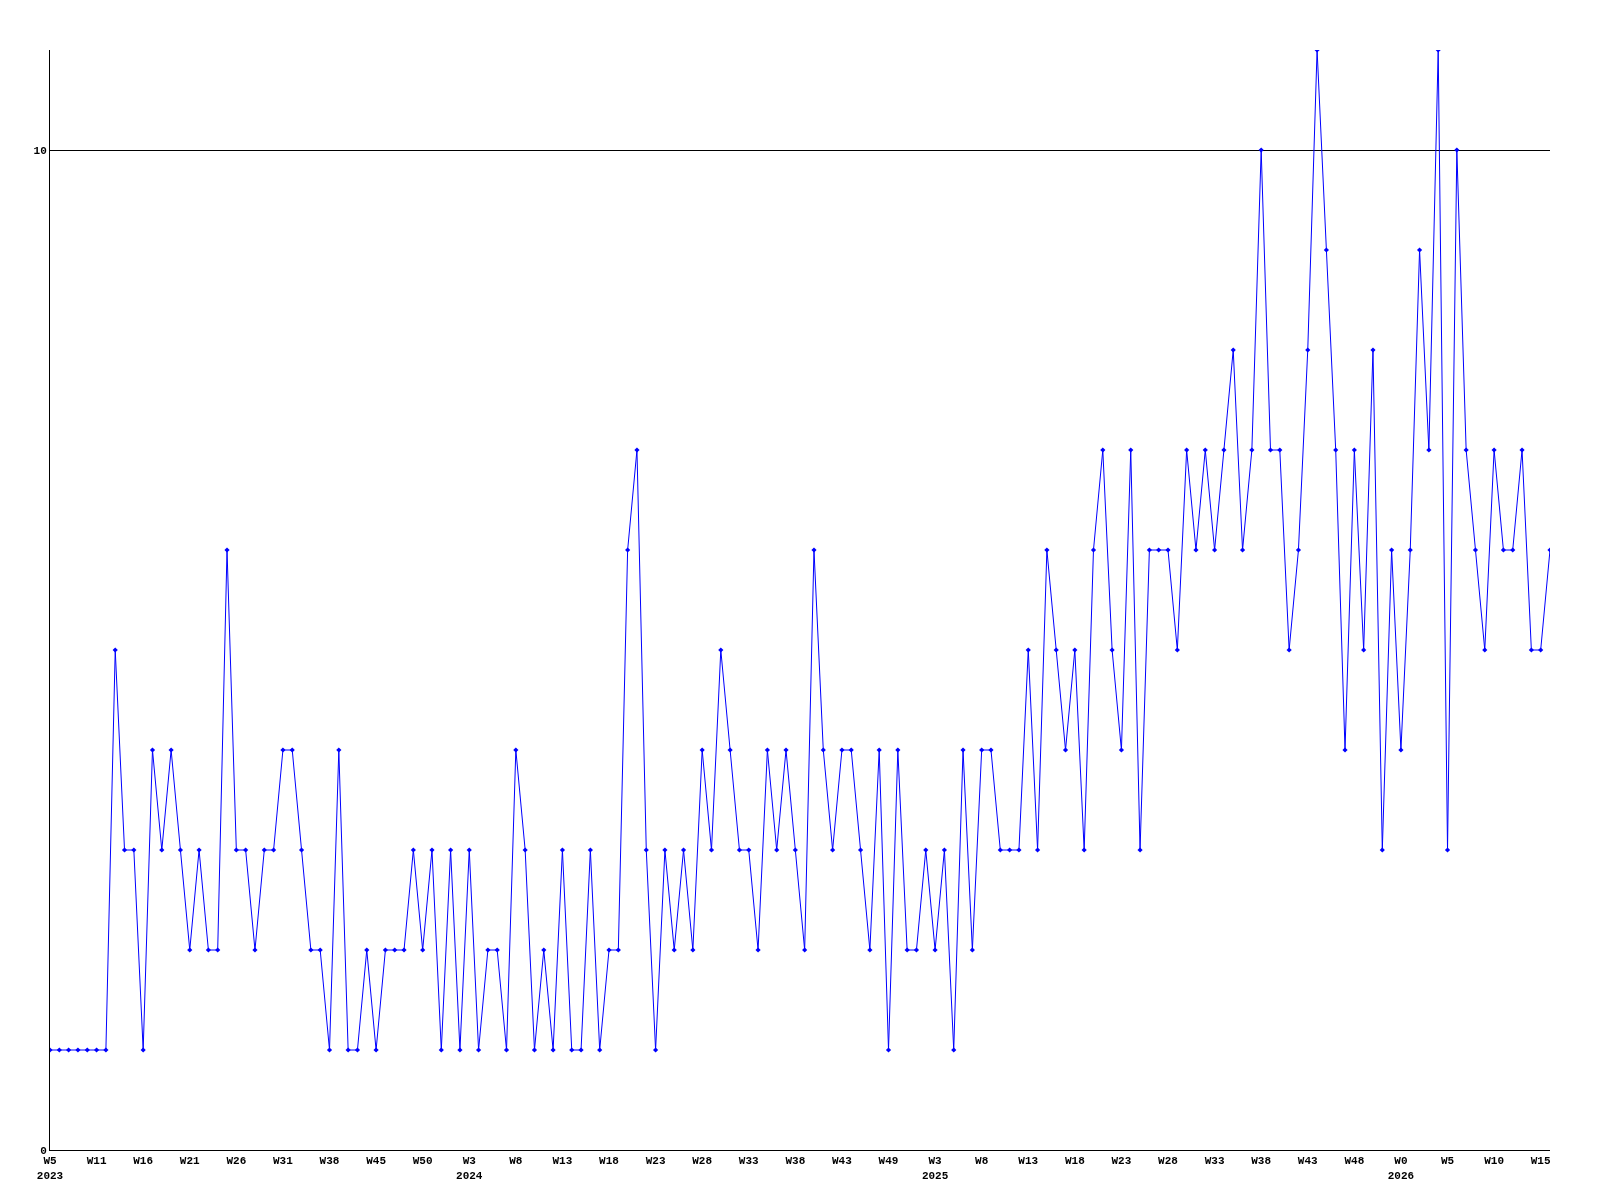  I want to click on y-tick-label: 0, so click(43, 1150).